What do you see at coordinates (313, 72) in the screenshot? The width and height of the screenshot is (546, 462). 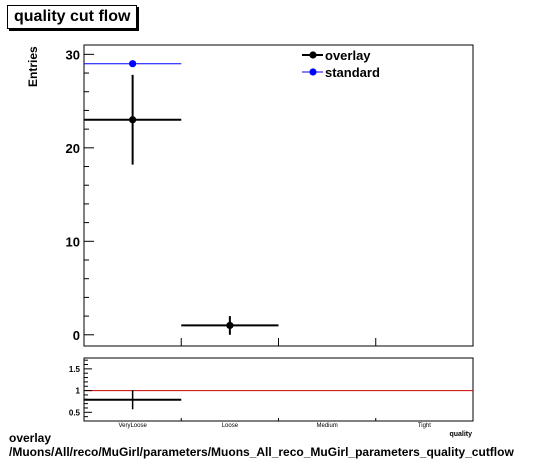 I see `legend-standard-marker` at bounding box center [313, 72].